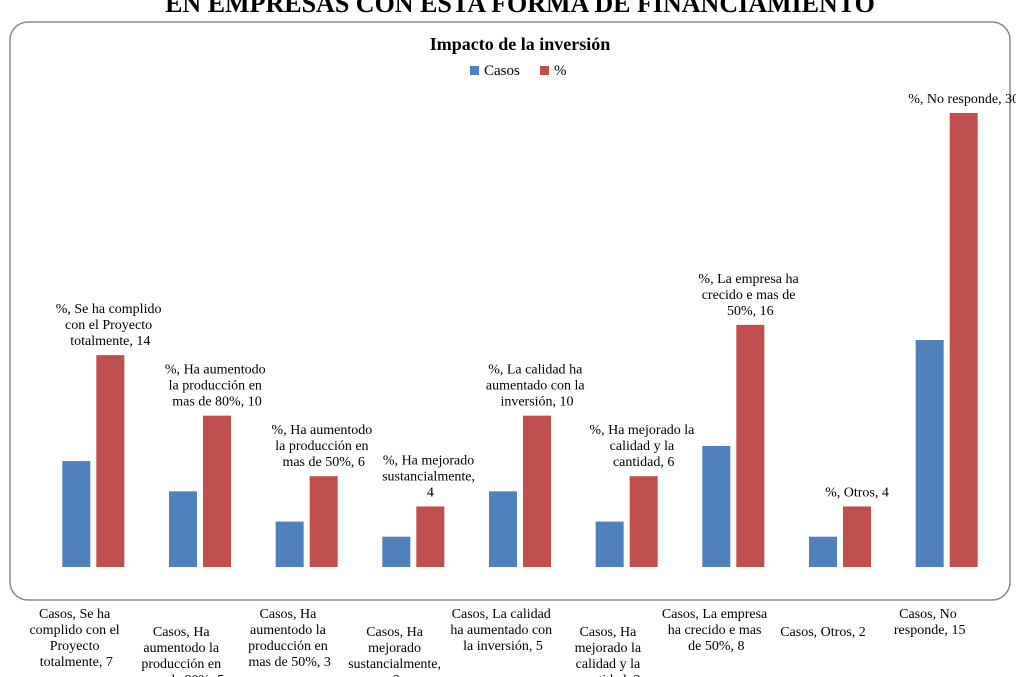 The image size is (1016, 677). I want to click on label-part: el, so click(117, 630).